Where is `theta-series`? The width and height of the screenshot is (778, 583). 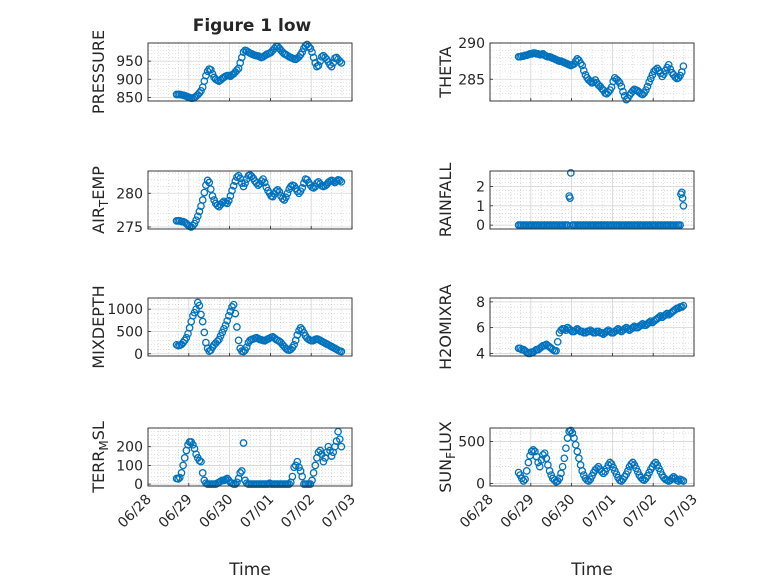 theta-series is located at coordinates (601, 76).